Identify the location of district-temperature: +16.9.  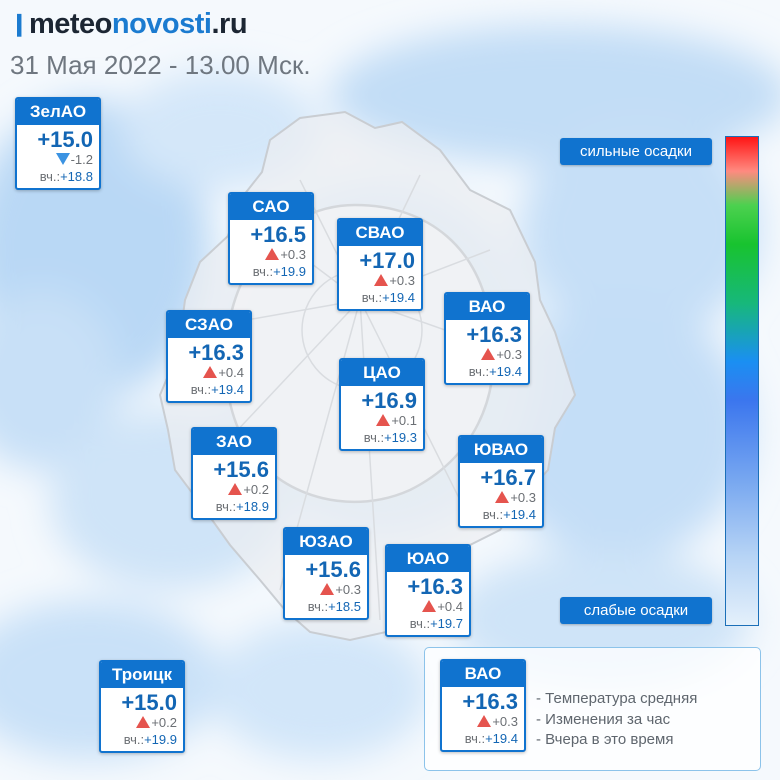
(389, 400).